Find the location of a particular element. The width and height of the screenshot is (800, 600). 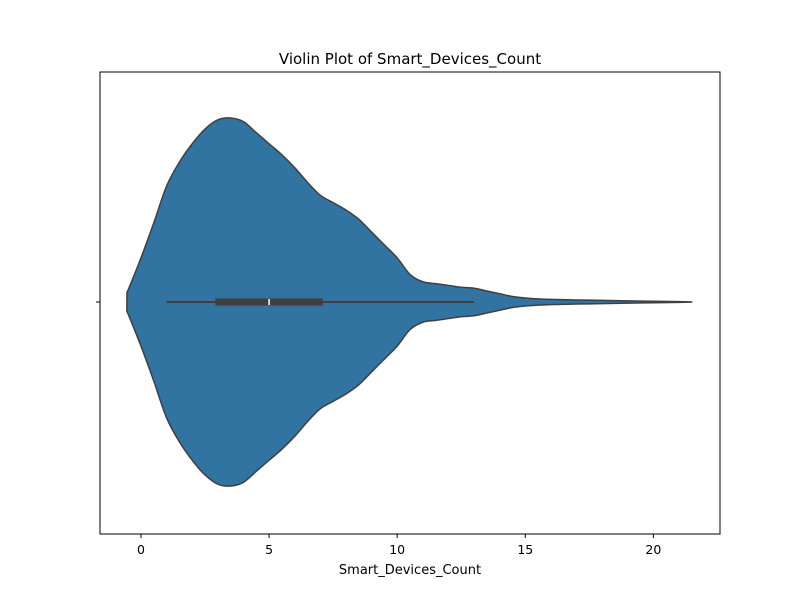

x-tick-label: 20 is located at coordinates (653, 549).